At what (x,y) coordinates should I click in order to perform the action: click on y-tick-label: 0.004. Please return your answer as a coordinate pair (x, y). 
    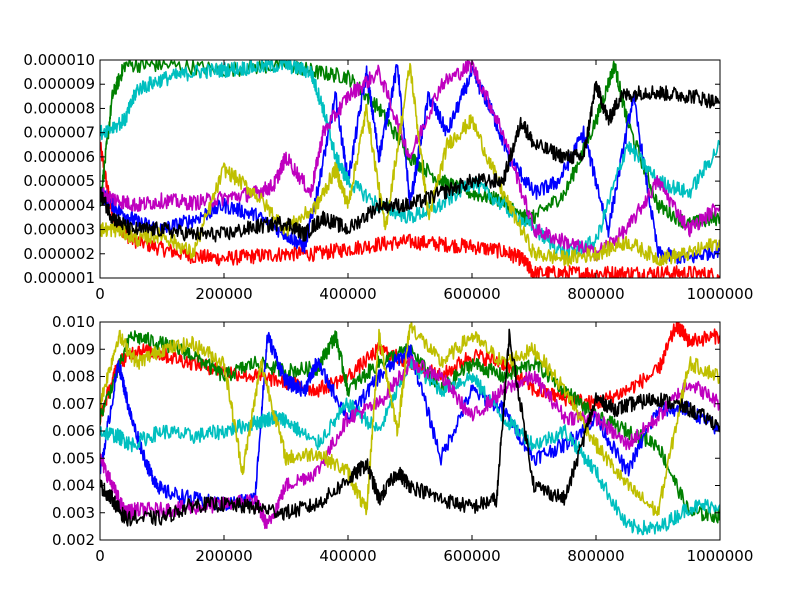
    Looking at the image, I should click on (73, 486).